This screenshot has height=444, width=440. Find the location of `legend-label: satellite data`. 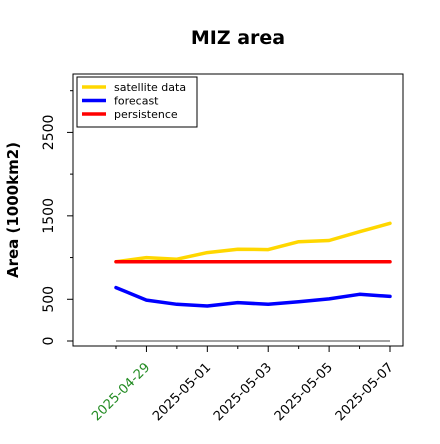

legend-label: satellite data is located at coordinates (150, 87).